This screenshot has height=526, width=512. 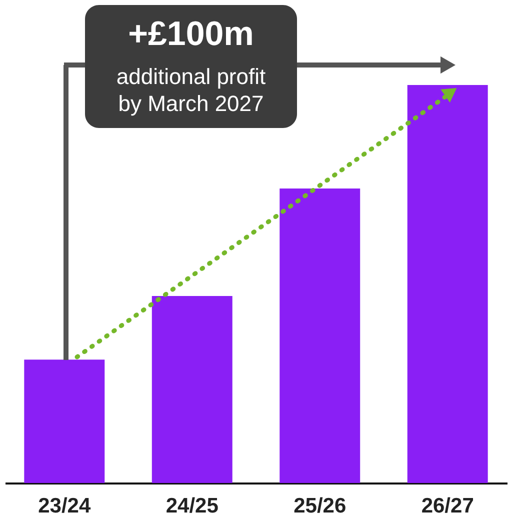 I want to click on x-tick-label: 26/27, so click(x=447, y=506).